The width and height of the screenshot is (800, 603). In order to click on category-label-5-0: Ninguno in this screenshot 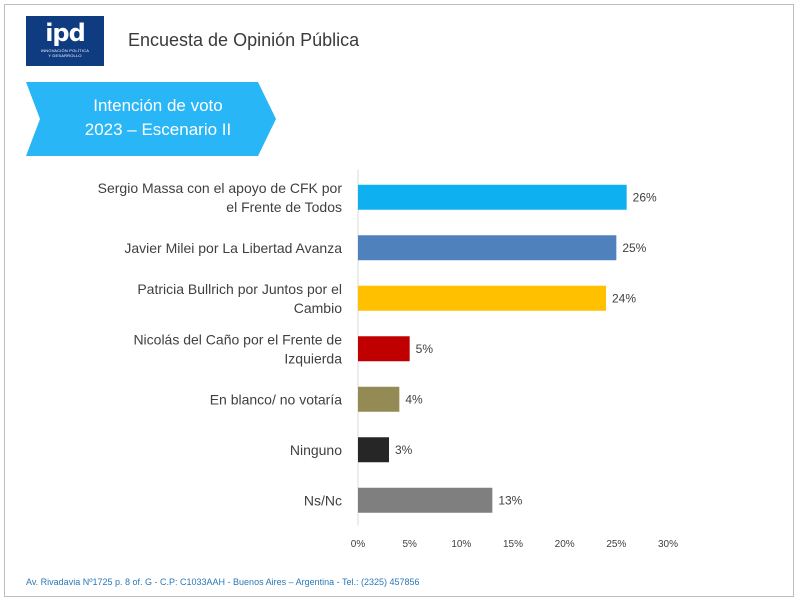, I will do `click(316, 450)`.